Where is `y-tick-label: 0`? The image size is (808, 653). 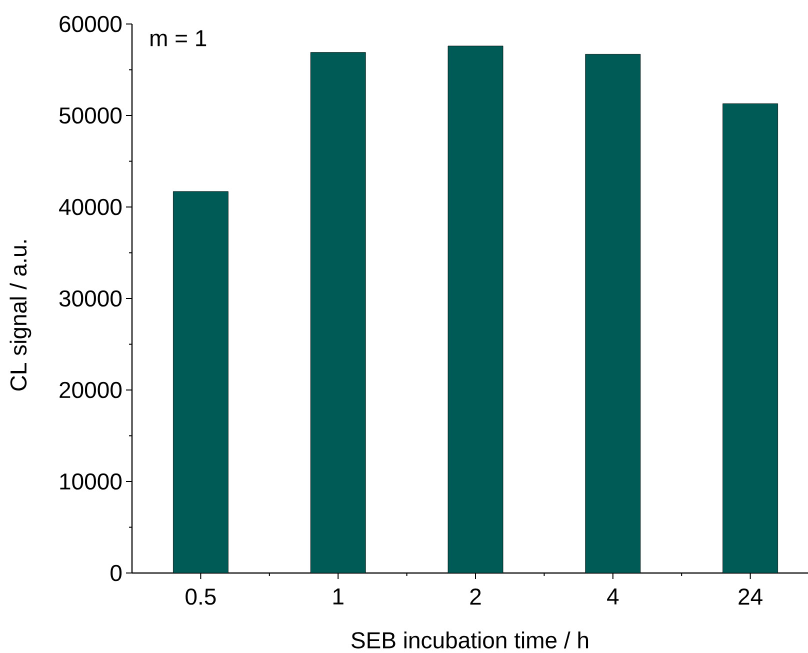
y-tick-label: 0 is located at coordinates (116, 573).